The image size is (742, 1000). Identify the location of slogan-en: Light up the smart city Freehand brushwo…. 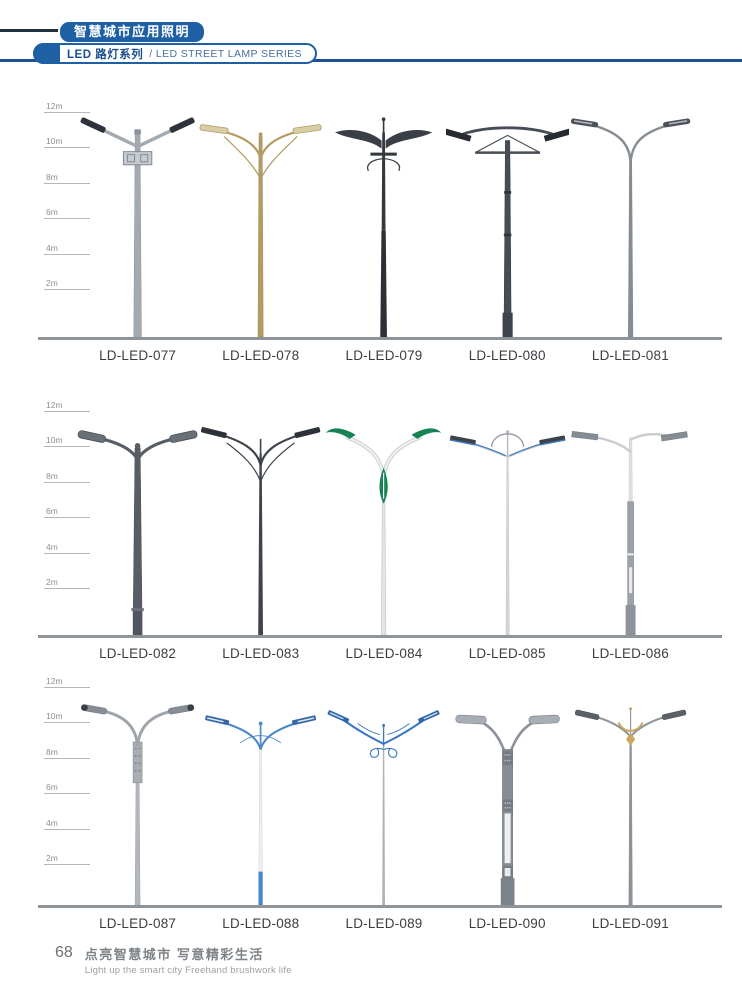
(188, 970).